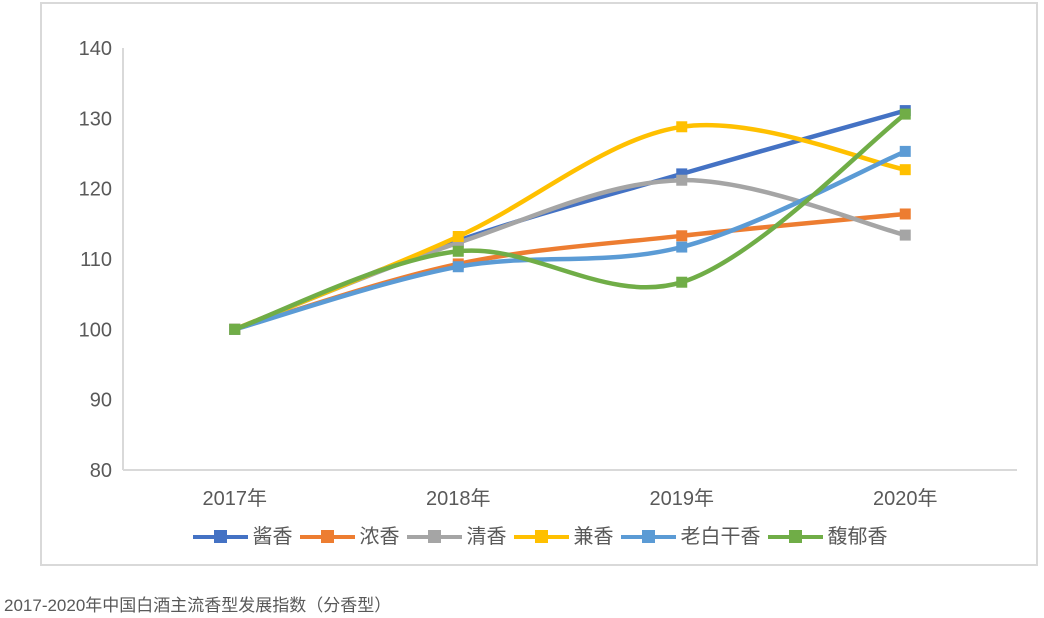 The image size is (1044, 618). I want to click on y-axis-tick-label: 80, so click(101, 471).